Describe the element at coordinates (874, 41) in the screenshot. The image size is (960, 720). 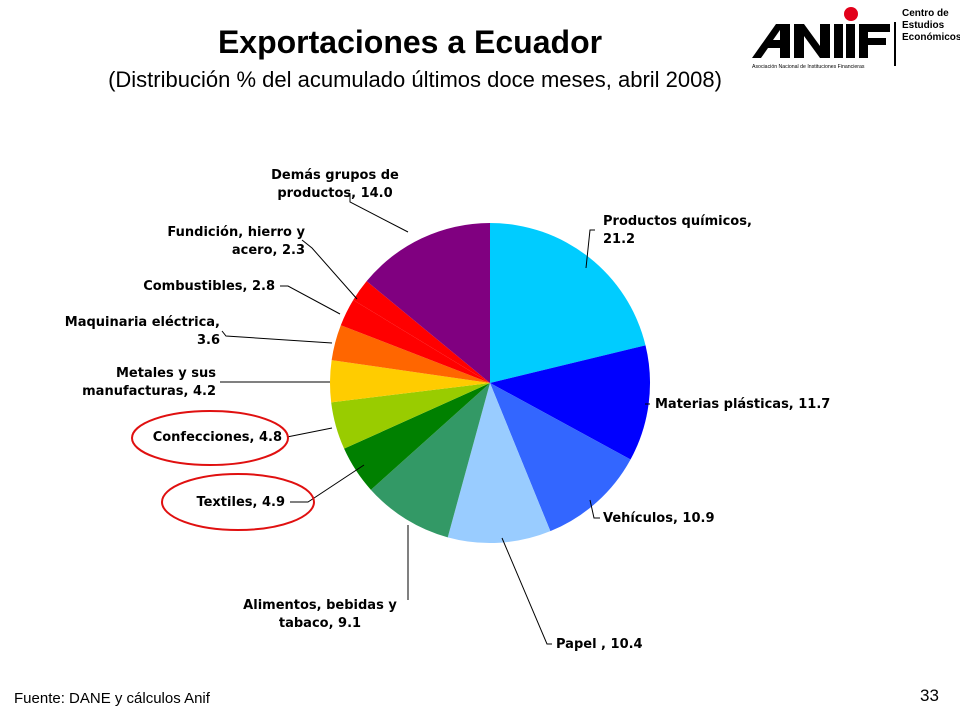
I see `logo-letter-f` at that location.